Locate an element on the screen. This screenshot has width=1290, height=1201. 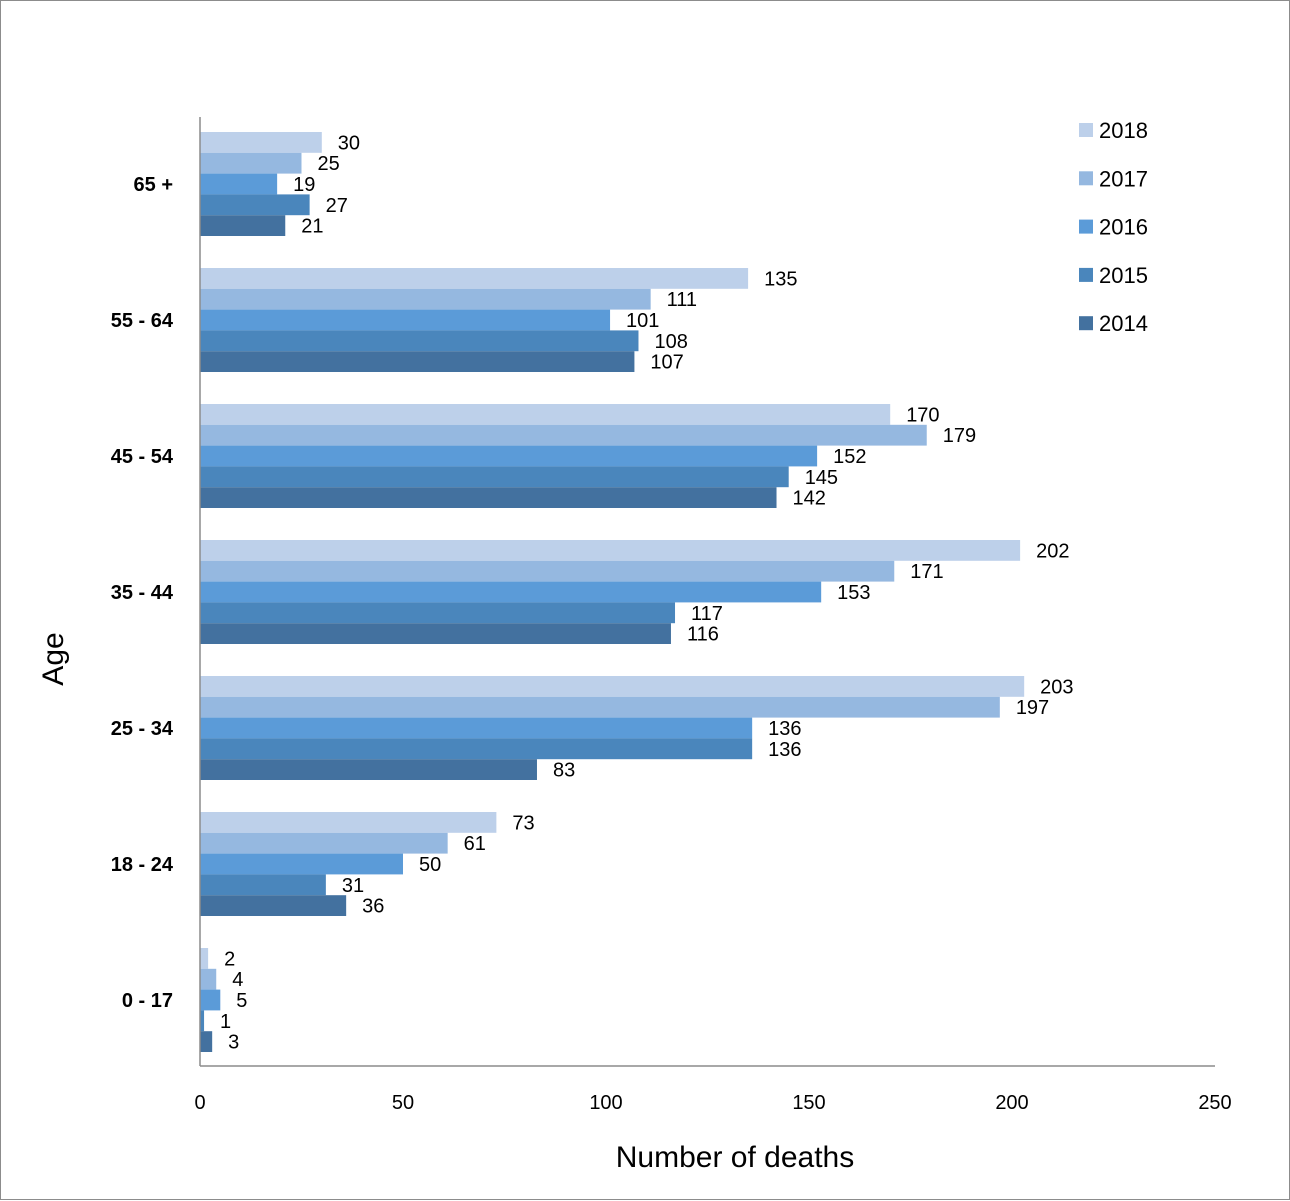
value-label-2014-6: 3 is located at coordinates (233, 1043).